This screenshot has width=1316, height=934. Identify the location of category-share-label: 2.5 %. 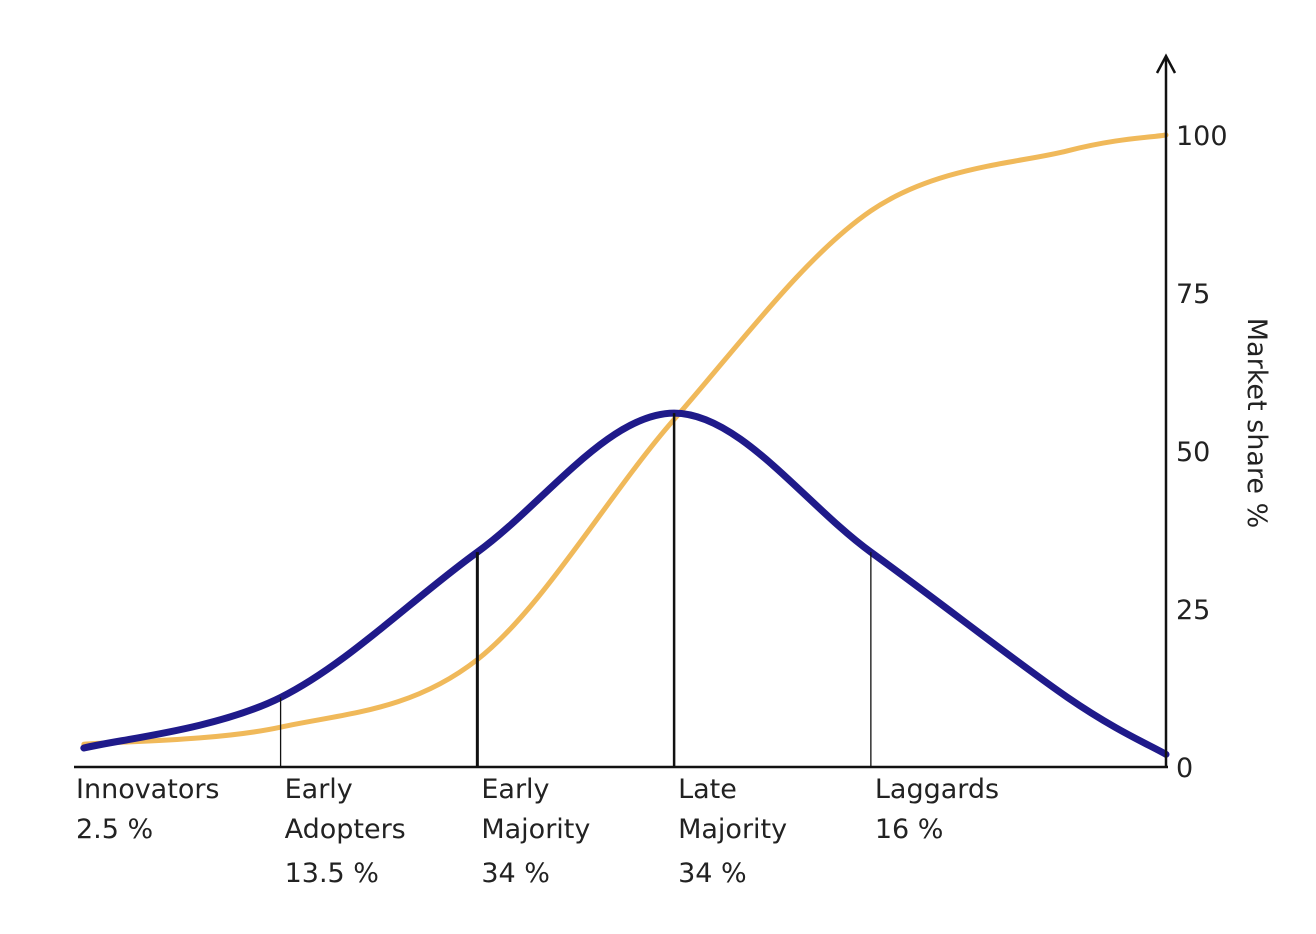
(114, 829).